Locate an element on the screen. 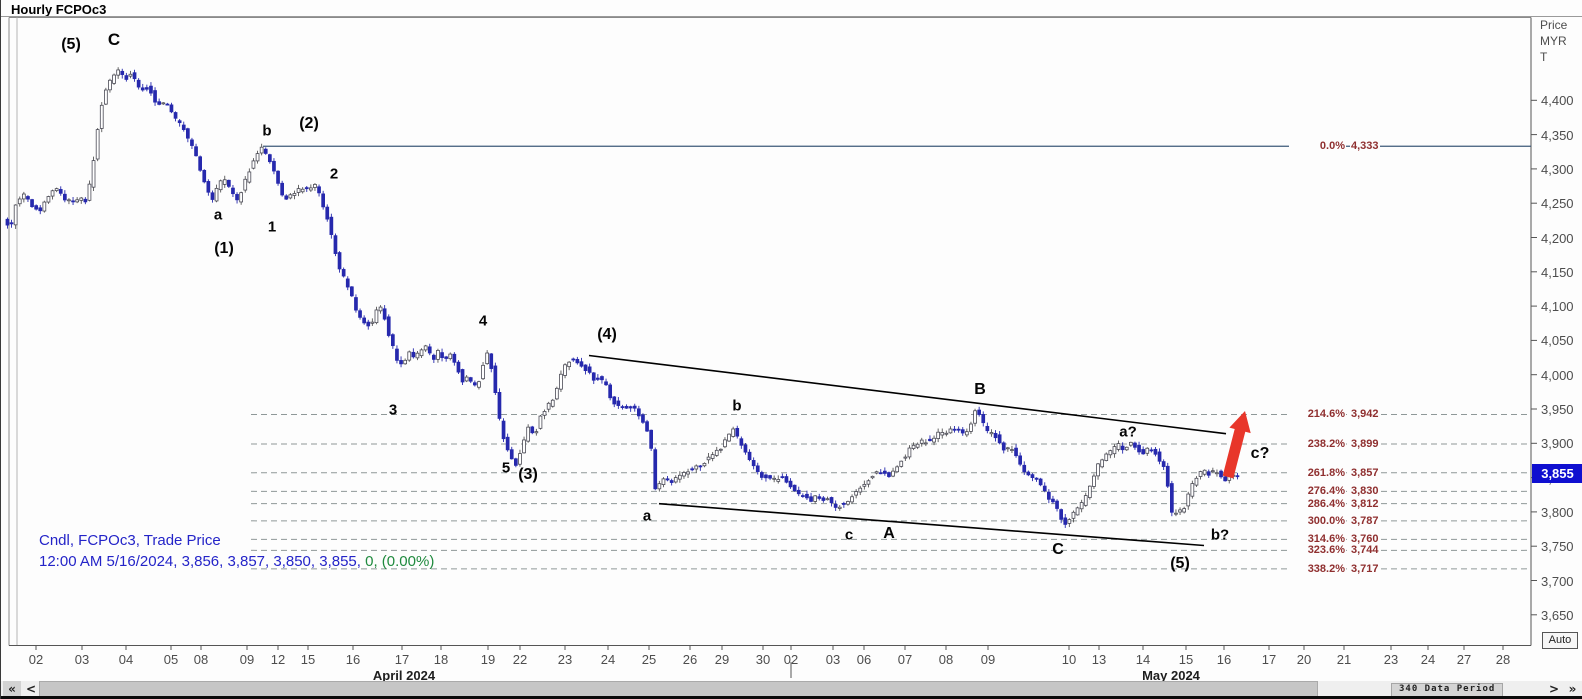 The height and width of the screenshot is (699, 1582). up-arrow-annotation is located at coordinates (1236, 445).